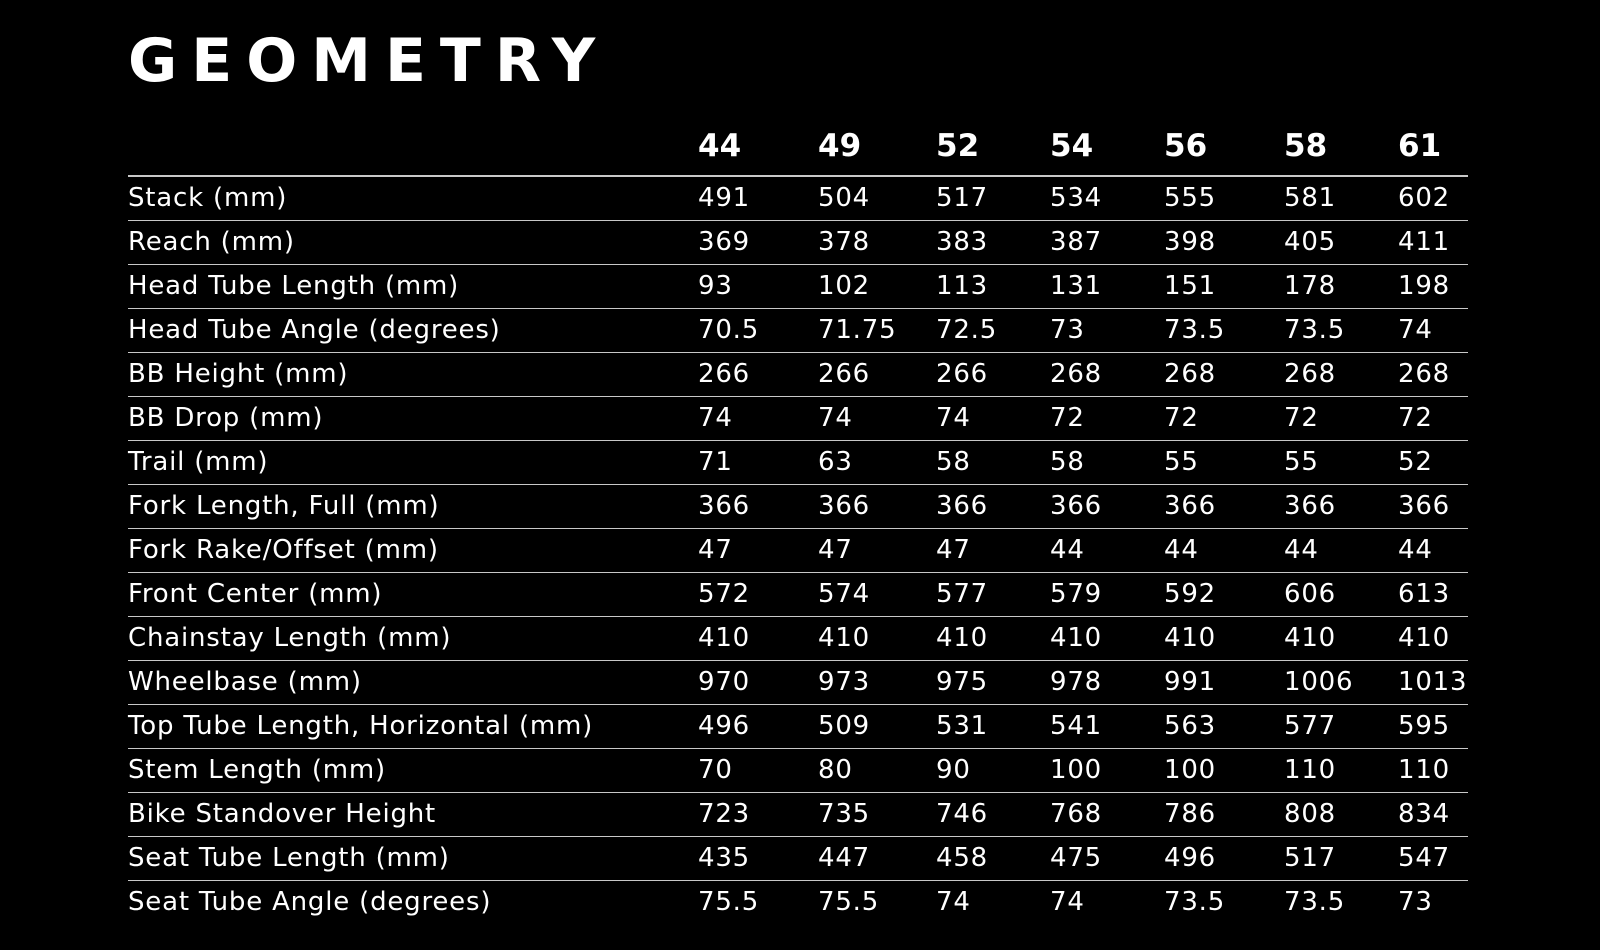 This screenshot has height=950, width=1600. Describe the element at coordinates (1306, 146) in the screenshot. I see `size-header: 58` at that location.